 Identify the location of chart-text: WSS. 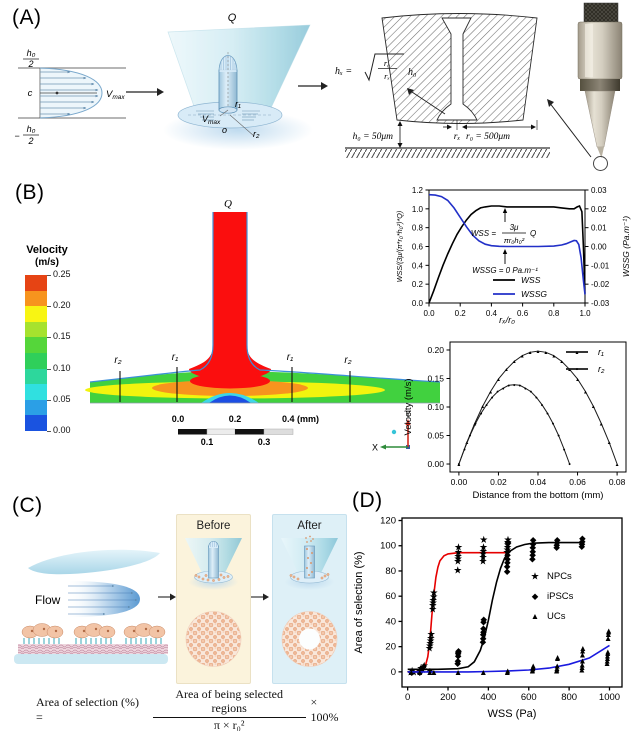
(531, 280).